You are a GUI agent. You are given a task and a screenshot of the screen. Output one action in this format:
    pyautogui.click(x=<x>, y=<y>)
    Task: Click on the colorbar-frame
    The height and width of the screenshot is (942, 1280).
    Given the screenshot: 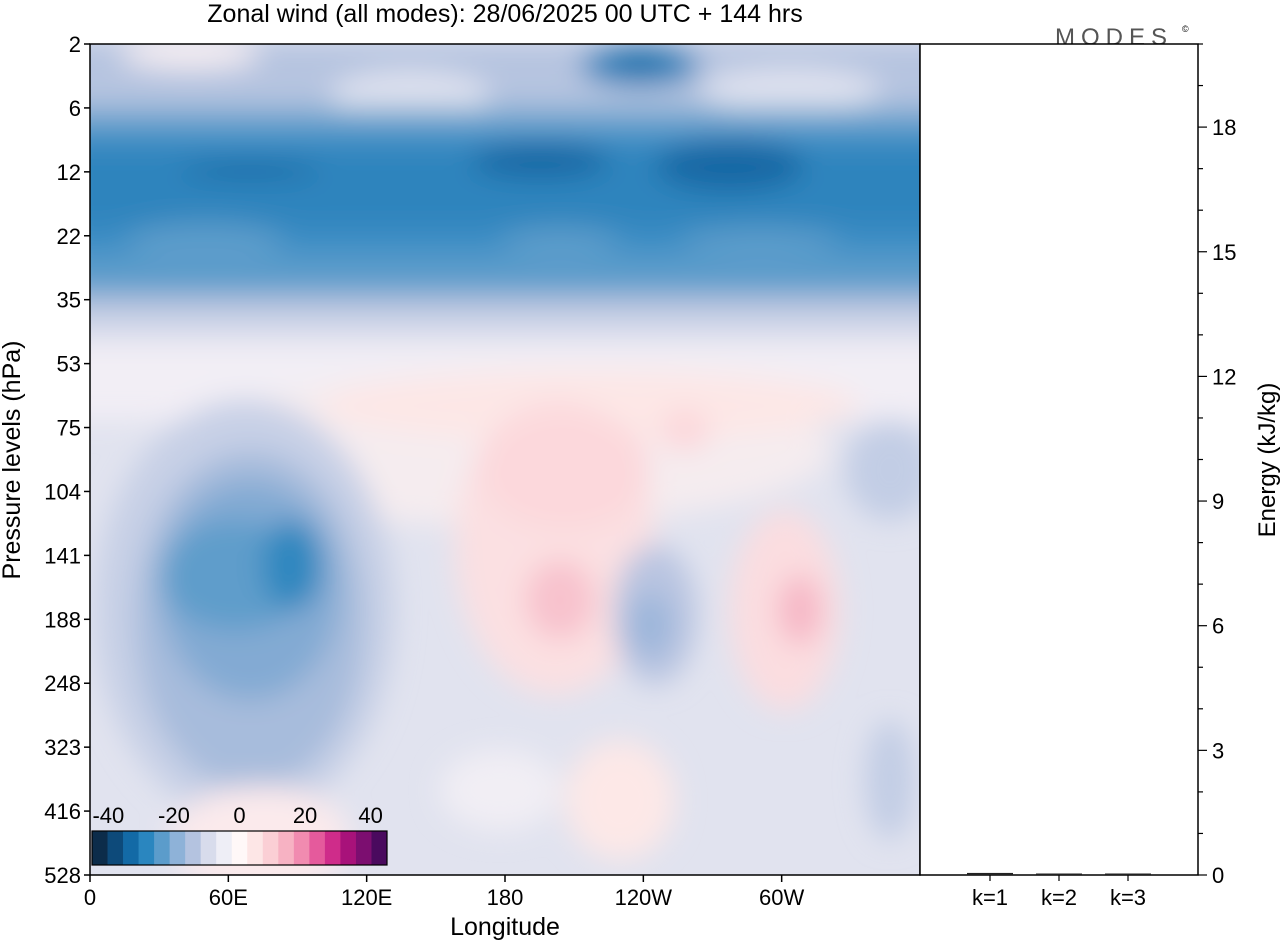 What is the action you would take?
    pyautogui.click(x=239, y=848)
    